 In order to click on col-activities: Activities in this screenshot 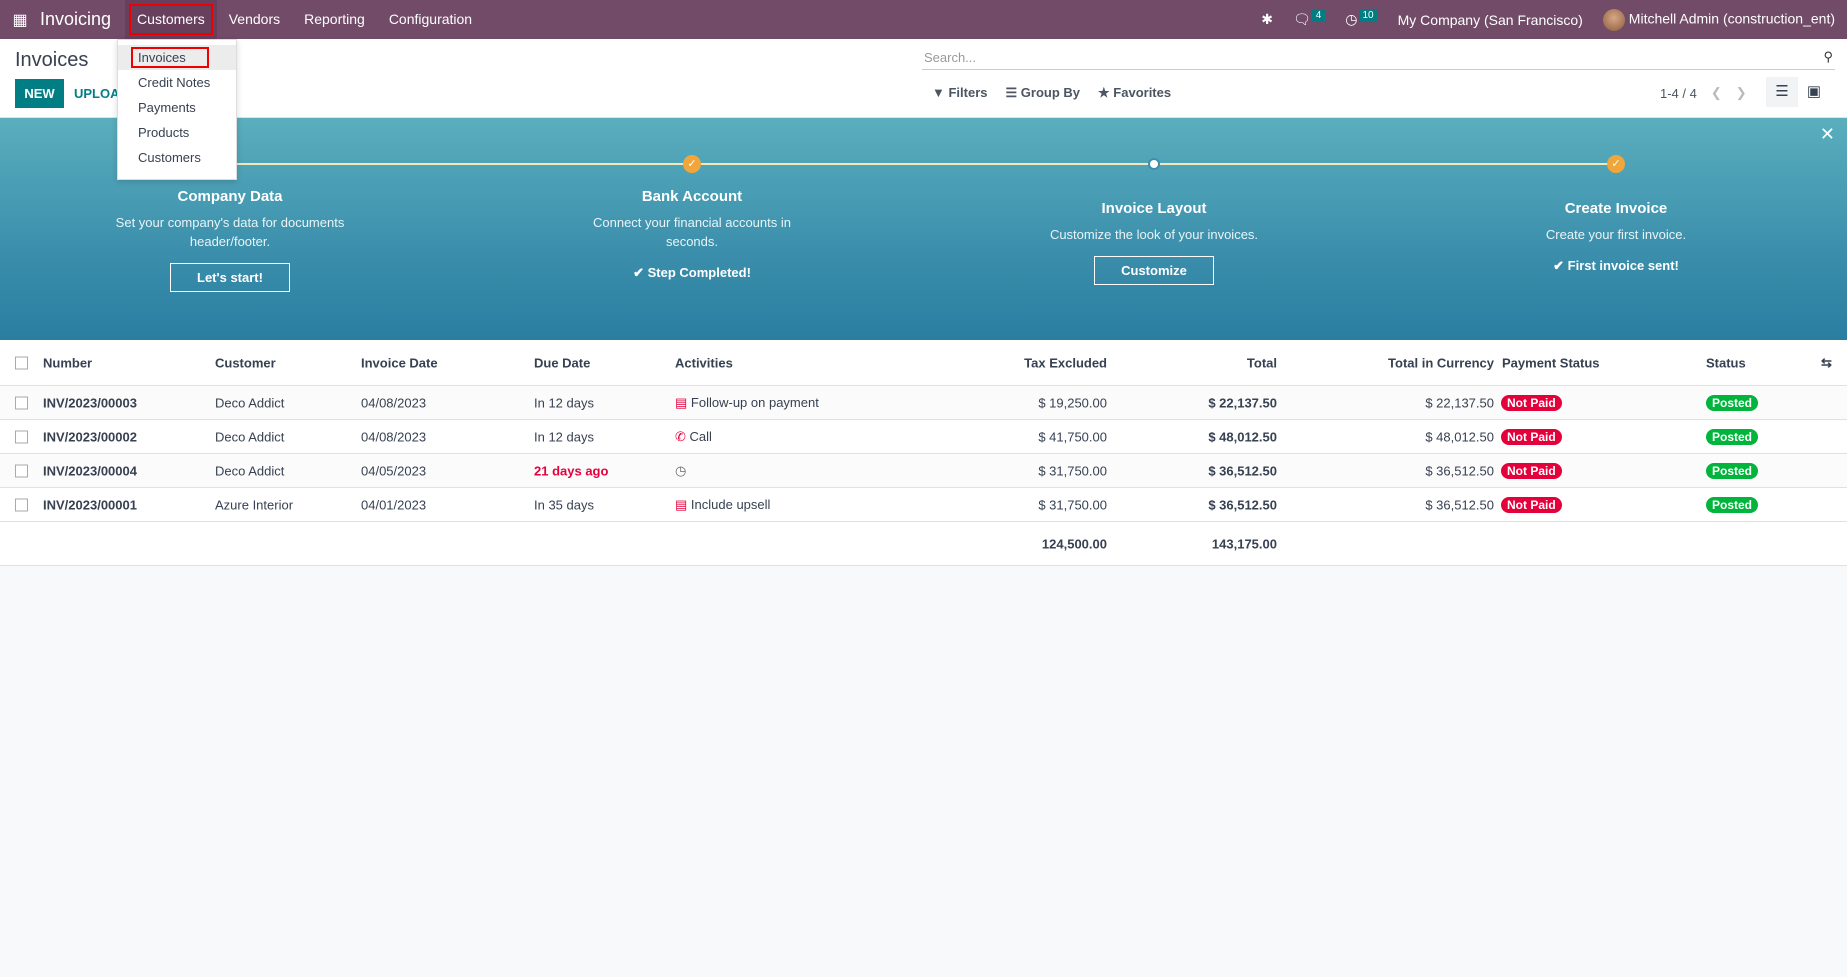, I will do `click(704, 362)`.